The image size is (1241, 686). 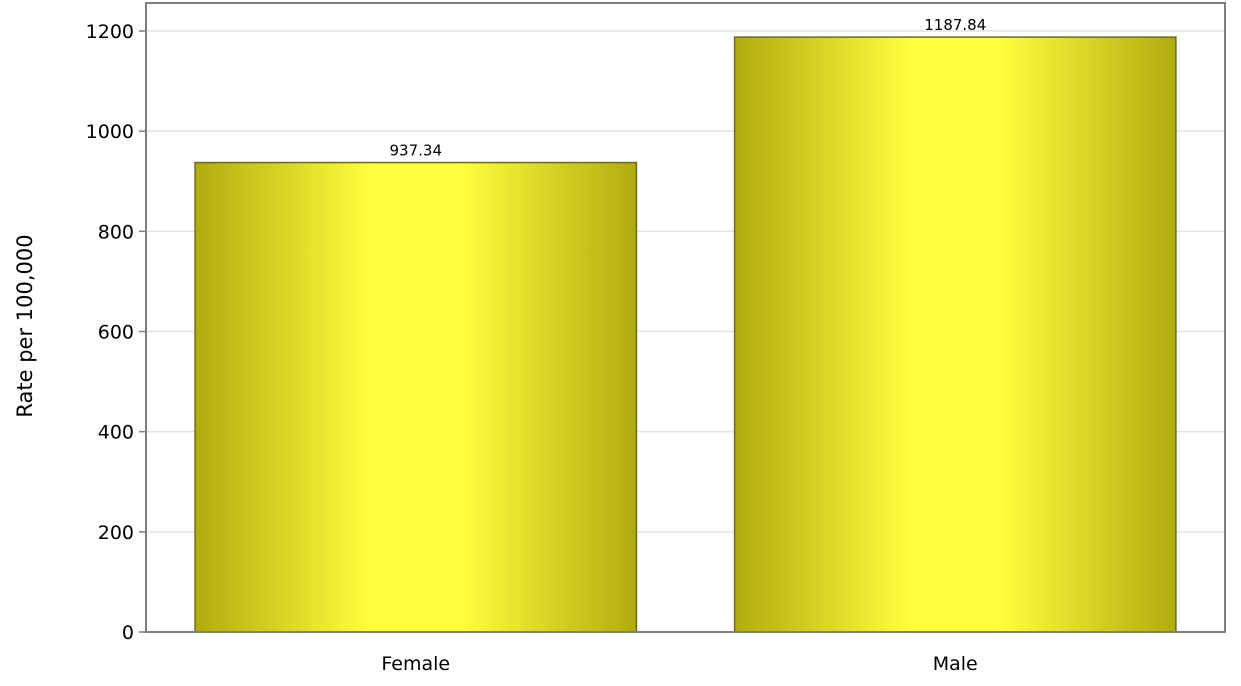 What do you see at coordinates (110, 132) in the screenshot?
I see `y-tick-label-1000: 1000` at bounding box center [110, 132].